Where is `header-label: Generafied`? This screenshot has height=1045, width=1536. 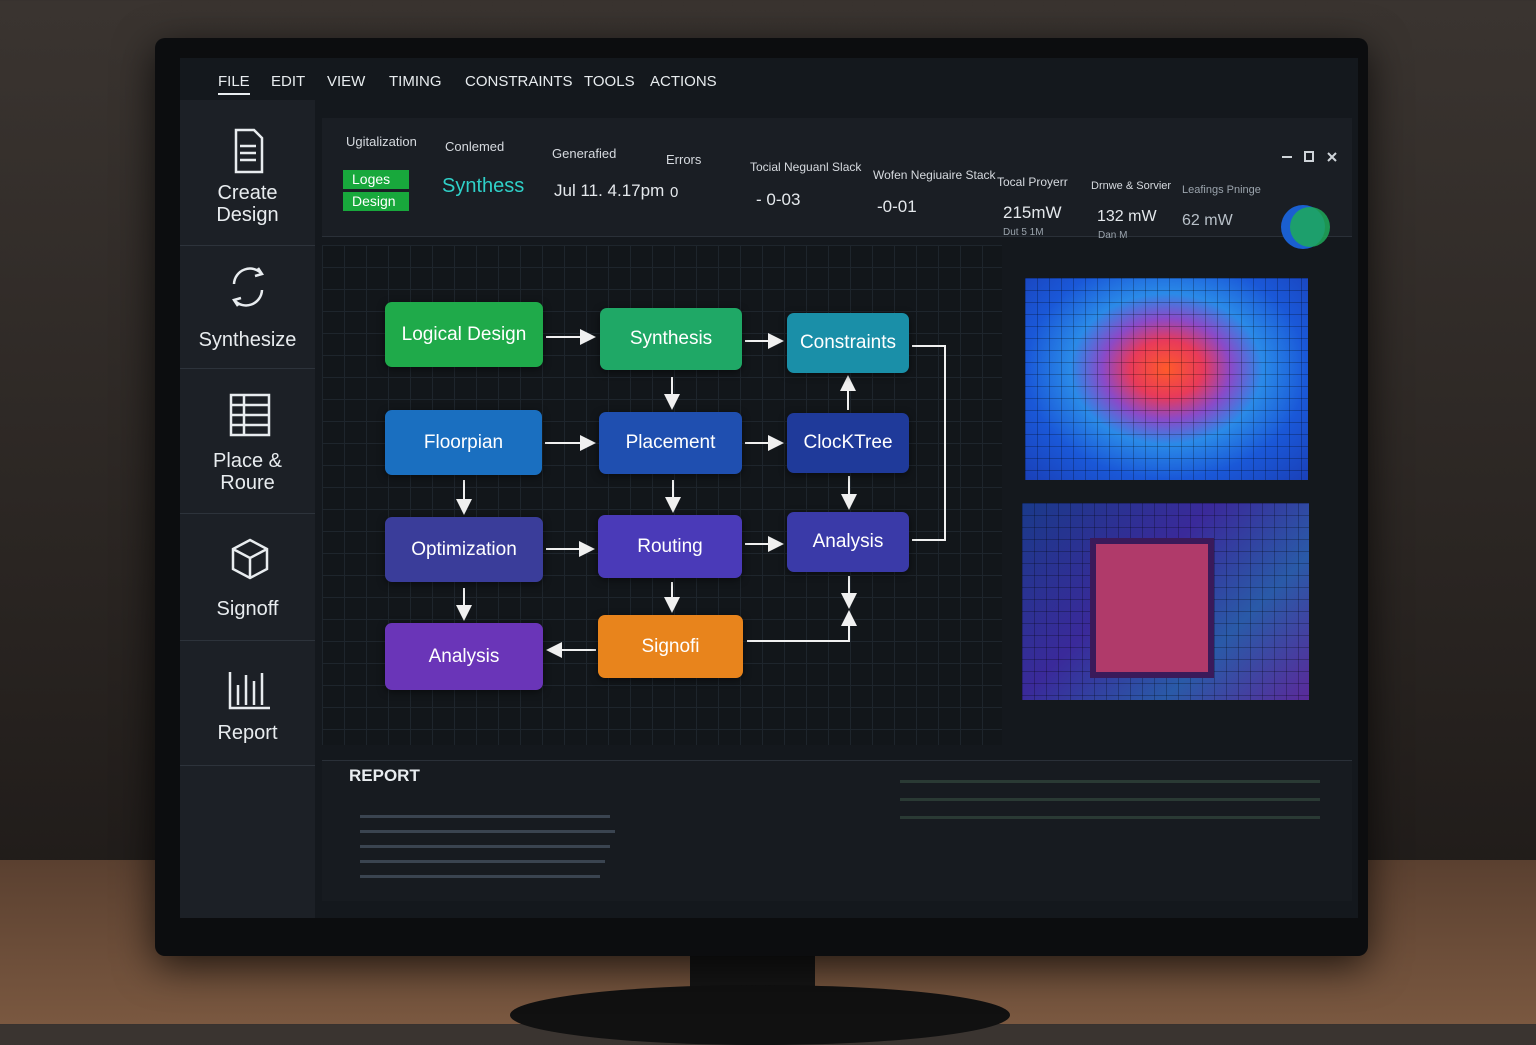 header-label: Generafied is located at coordinates (584, 153).